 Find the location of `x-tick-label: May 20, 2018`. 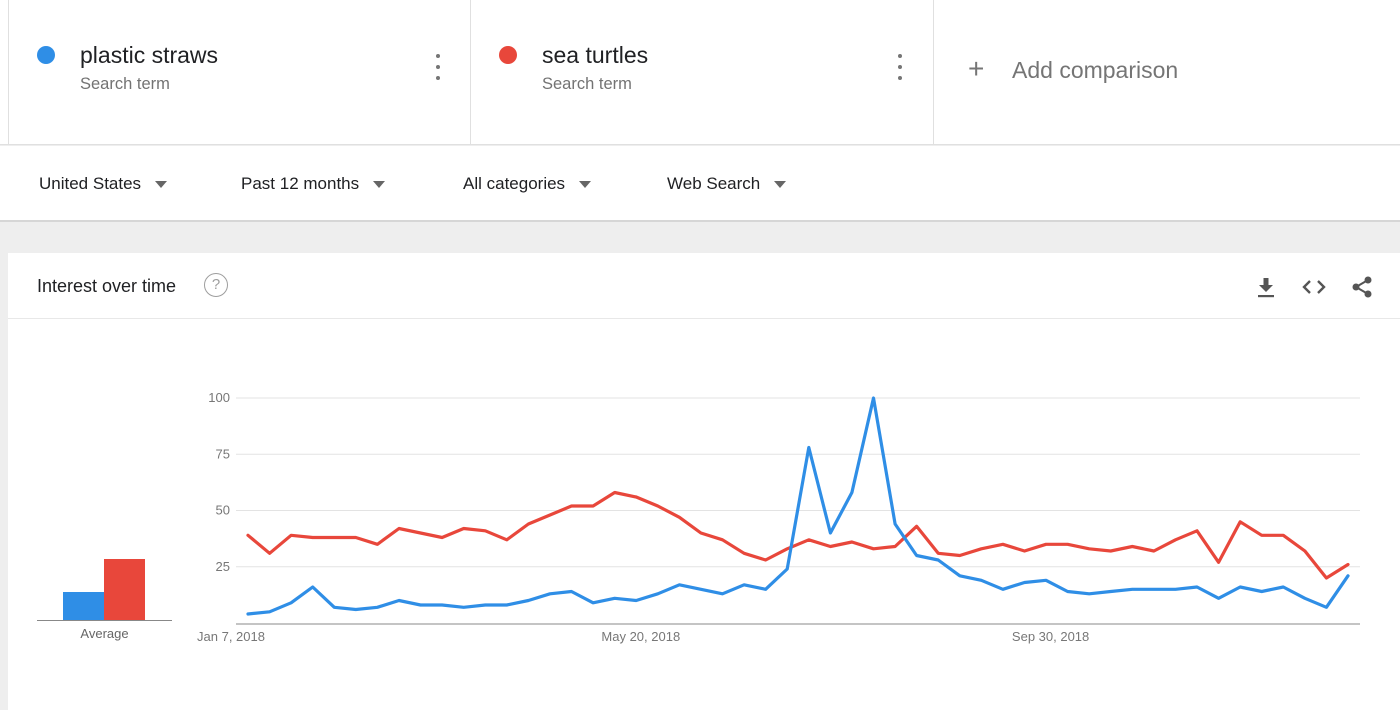

x-tick-label: May 20, 2018 is located at coordinates (640, 636).